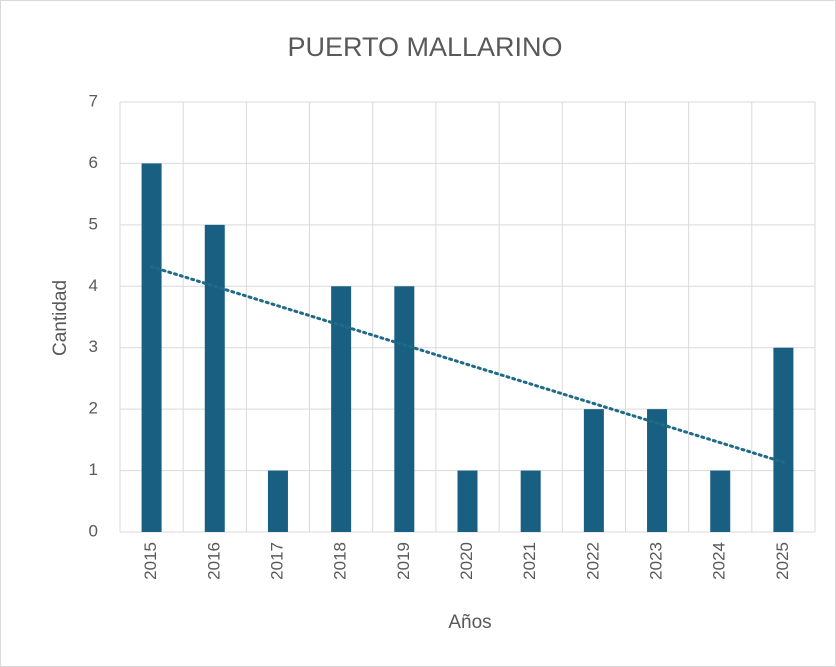 Image resolution: width=836 pixels, height=667 pixels. Describe the element at coordinates (424, 47) in the screenshot. I see `chart-title: PUERTO MALLARINO` at that location.